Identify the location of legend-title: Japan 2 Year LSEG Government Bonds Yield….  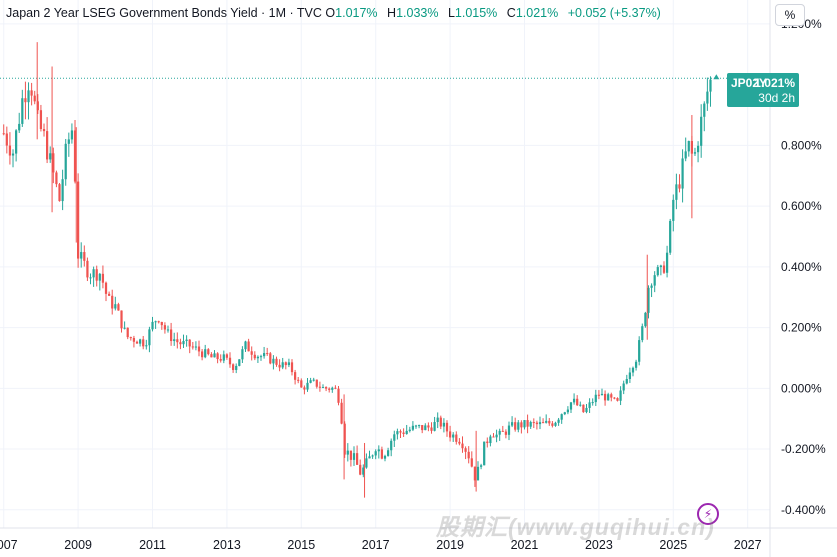
(164, 13).